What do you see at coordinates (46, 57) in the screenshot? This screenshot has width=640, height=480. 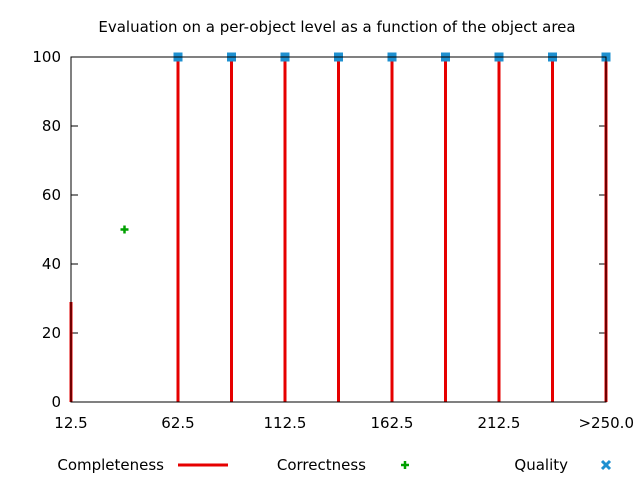 I see `y-tick-label: 100` at bounding box center [46, 57].